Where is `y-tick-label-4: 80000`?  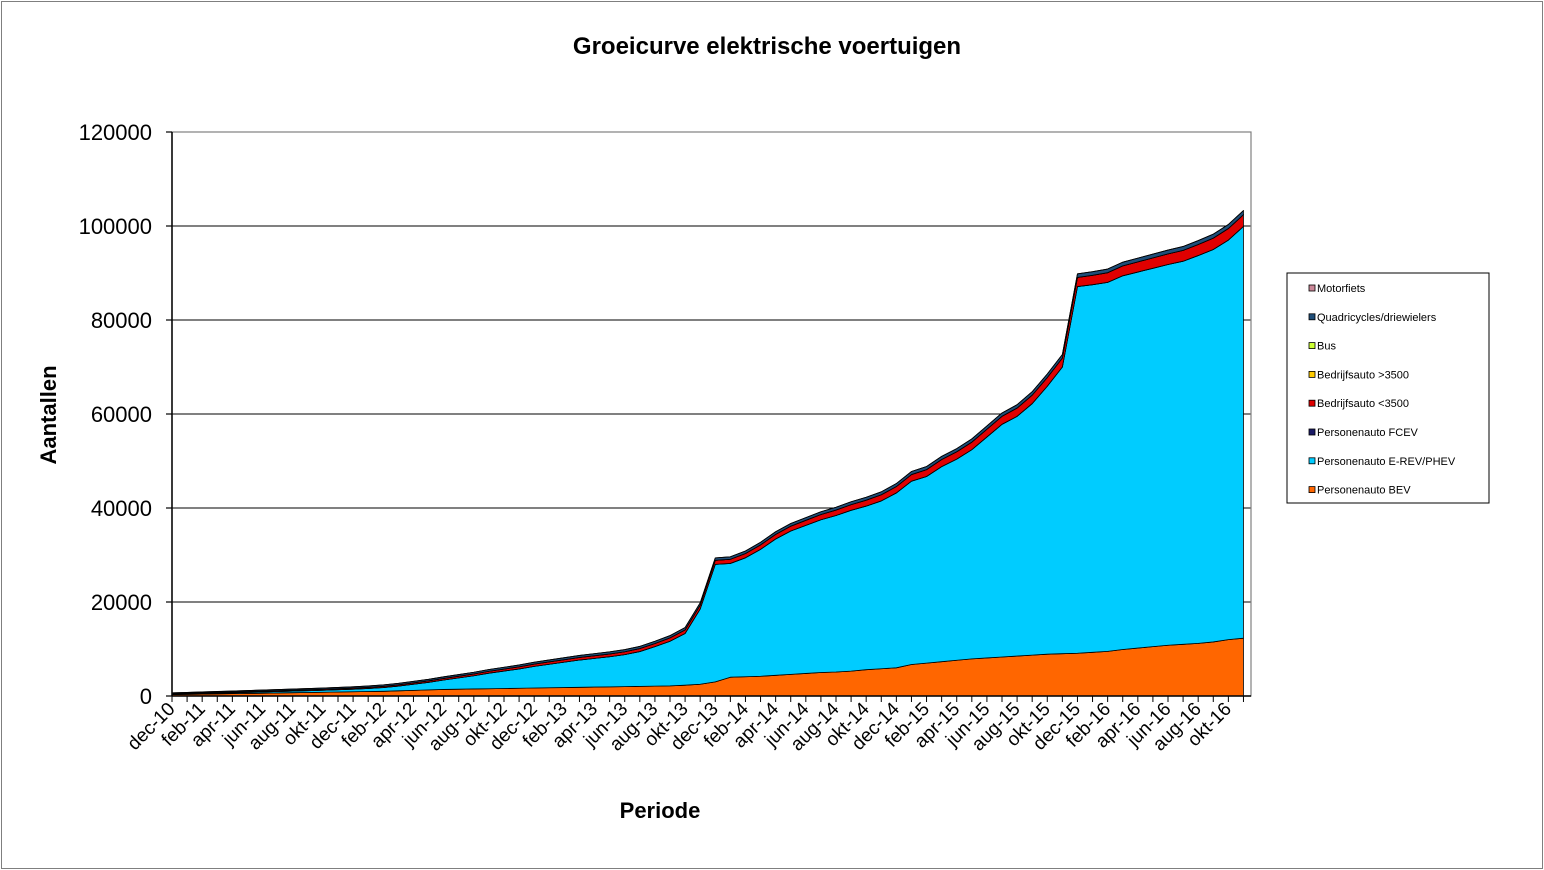 y-tick-label-4: 80000 is located at coordinates (121, 320).